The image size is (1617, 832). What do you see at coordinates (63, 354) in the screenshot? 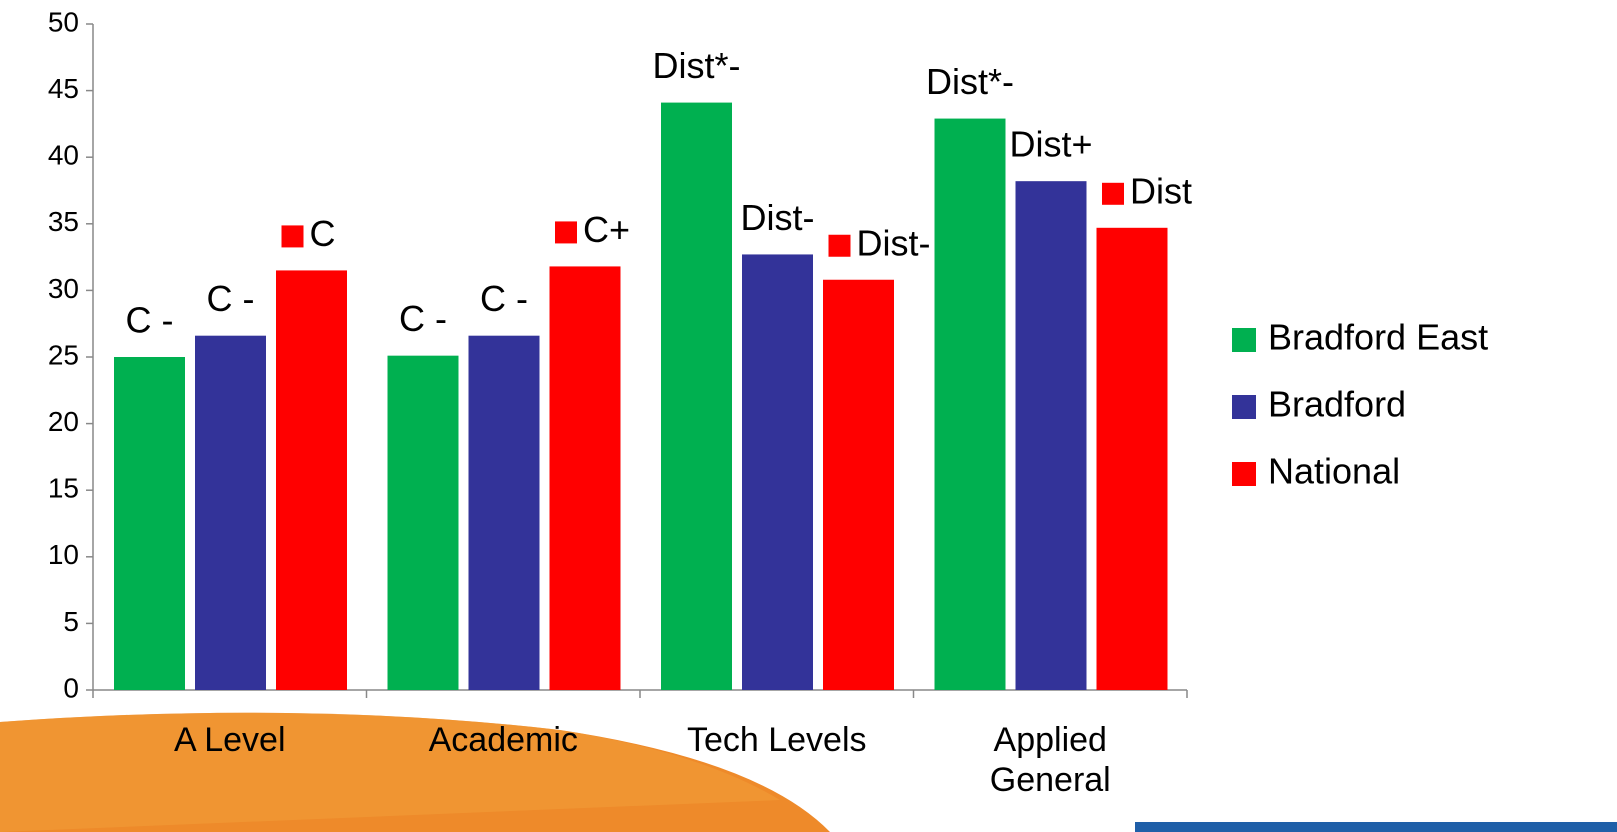
I see `y-tick-label: 25` at bounding box center [63, 354].